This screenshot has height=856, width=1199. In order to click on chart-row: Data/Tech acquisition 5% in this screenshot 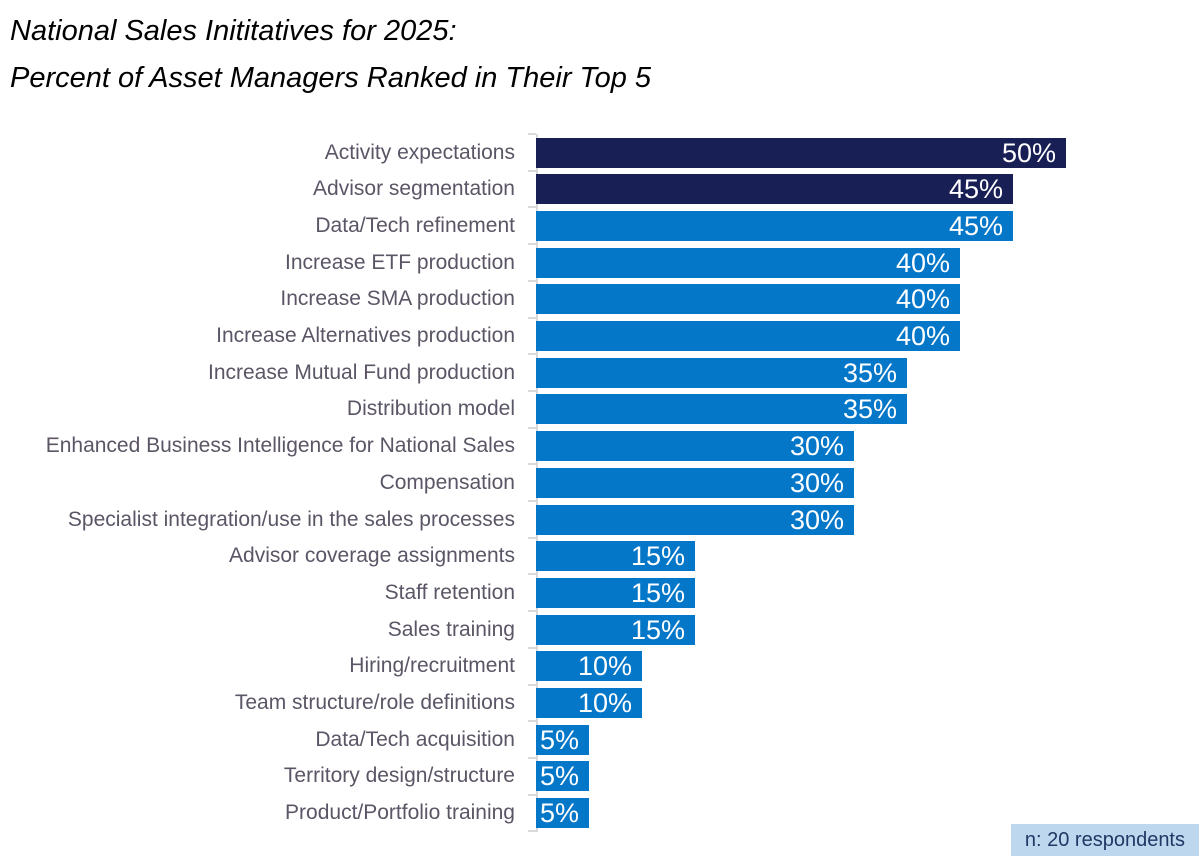, I will do `click(599, 739)`.